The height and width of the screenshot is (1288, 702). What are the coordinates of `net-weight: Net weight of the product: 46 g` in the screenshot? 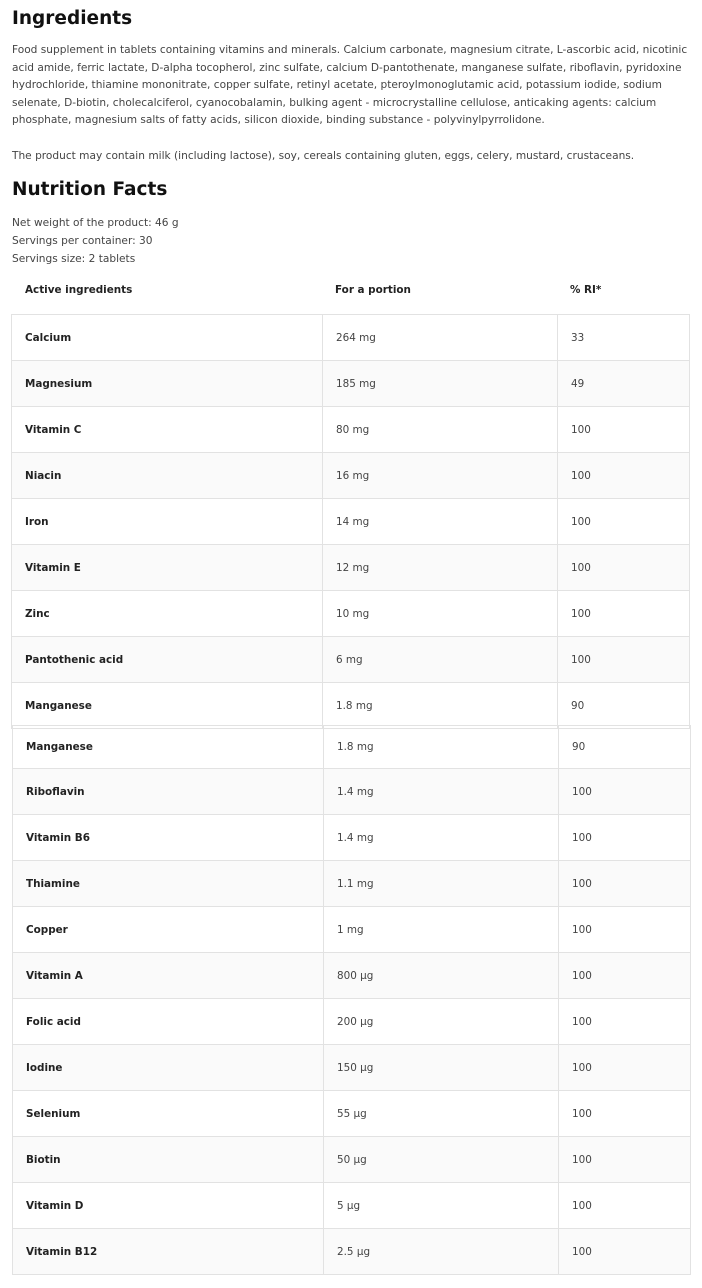 It's located at (95, 223).